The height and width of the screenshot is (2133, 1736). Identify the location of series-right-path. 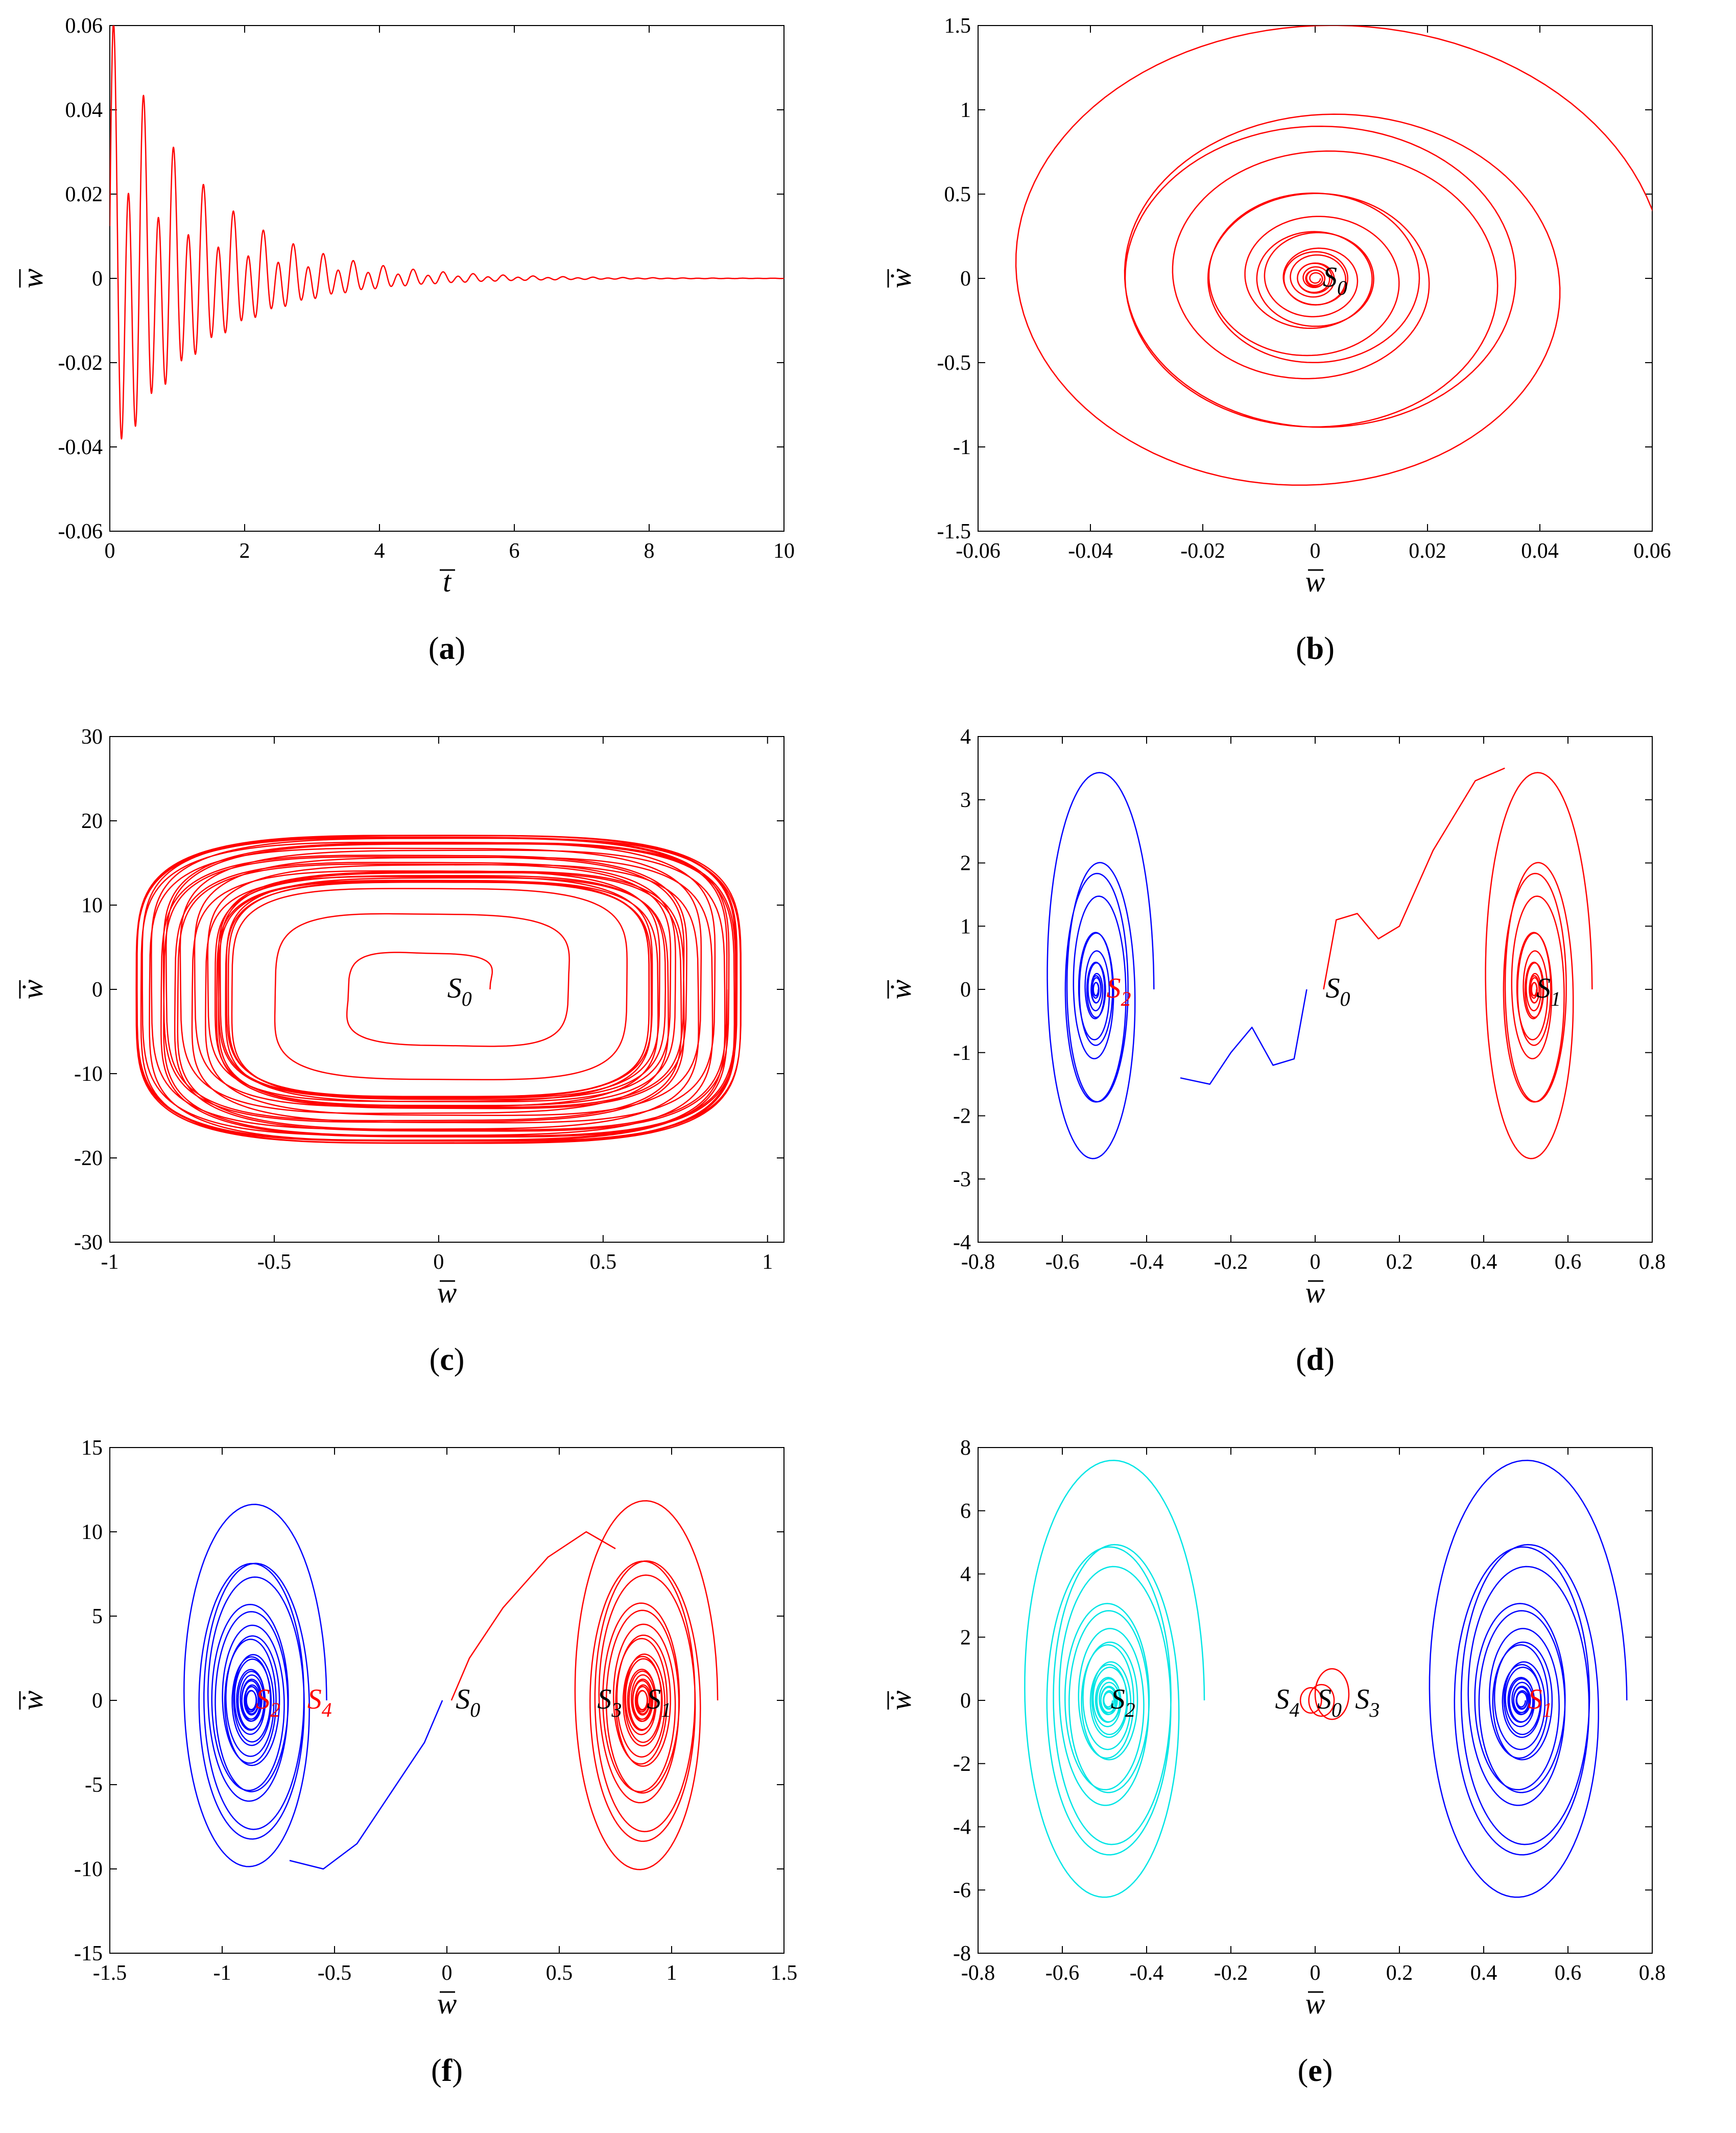
(533, 1616).